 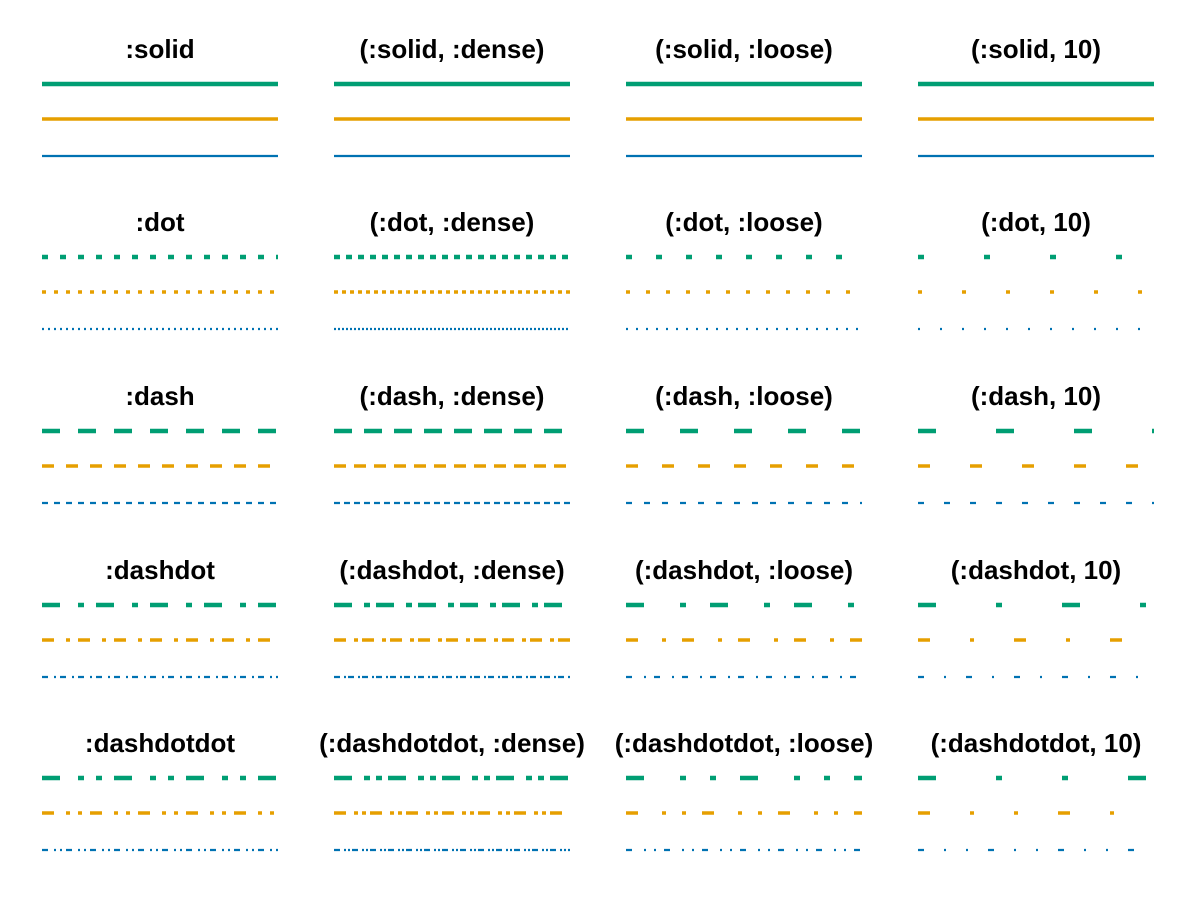 I want to click on cell-title: (:dash, 10), so click(x=1036, y=396).